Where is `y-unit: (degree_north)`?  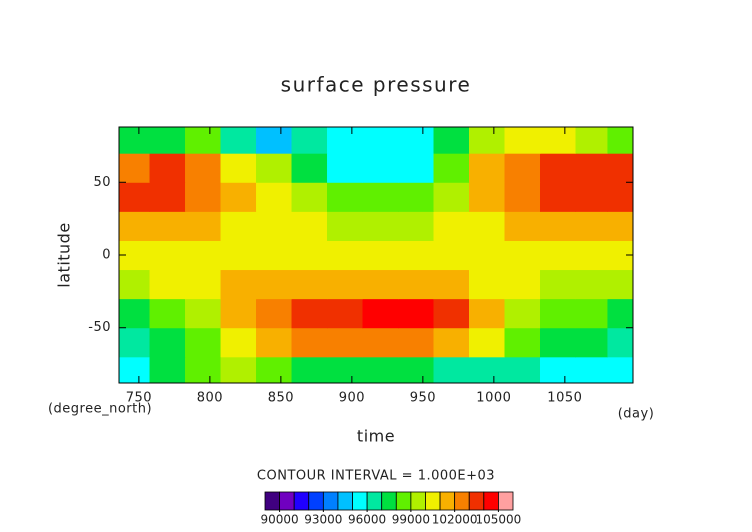 y-unit: (degree_north) is located at coordinates (100, 409).